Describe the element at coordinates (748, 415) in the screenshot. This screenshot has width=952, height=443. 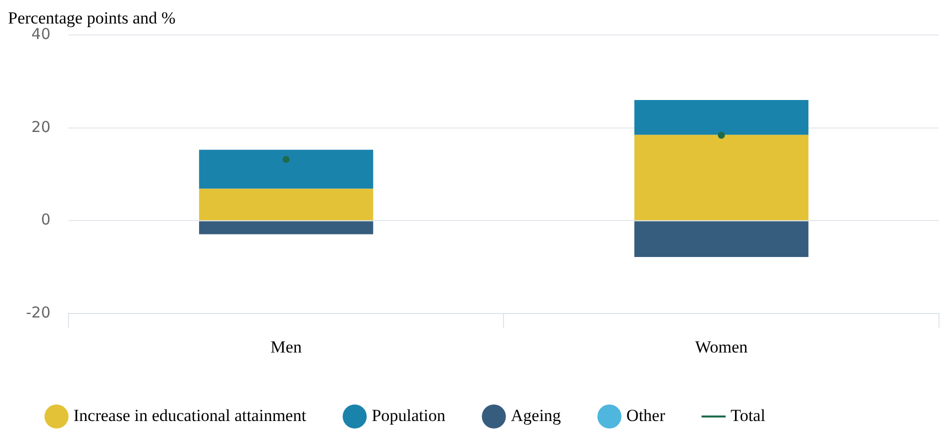
I see `legend-label: Total` at that location.